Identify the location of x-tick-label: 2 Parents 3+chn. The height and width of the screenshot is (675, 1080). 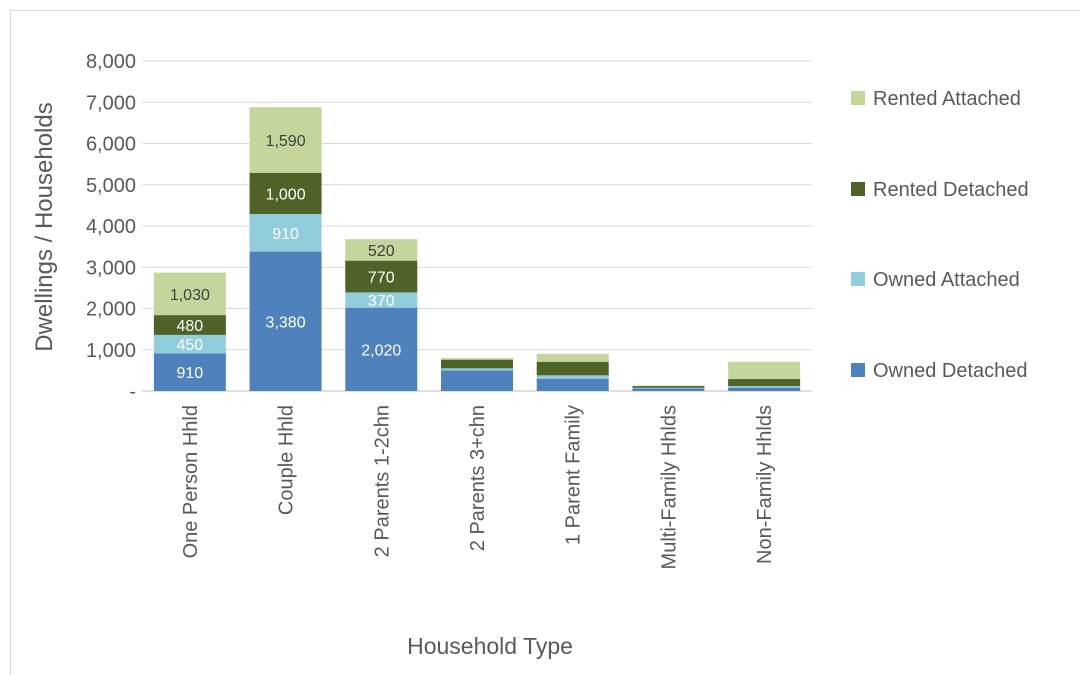
(478, 478).